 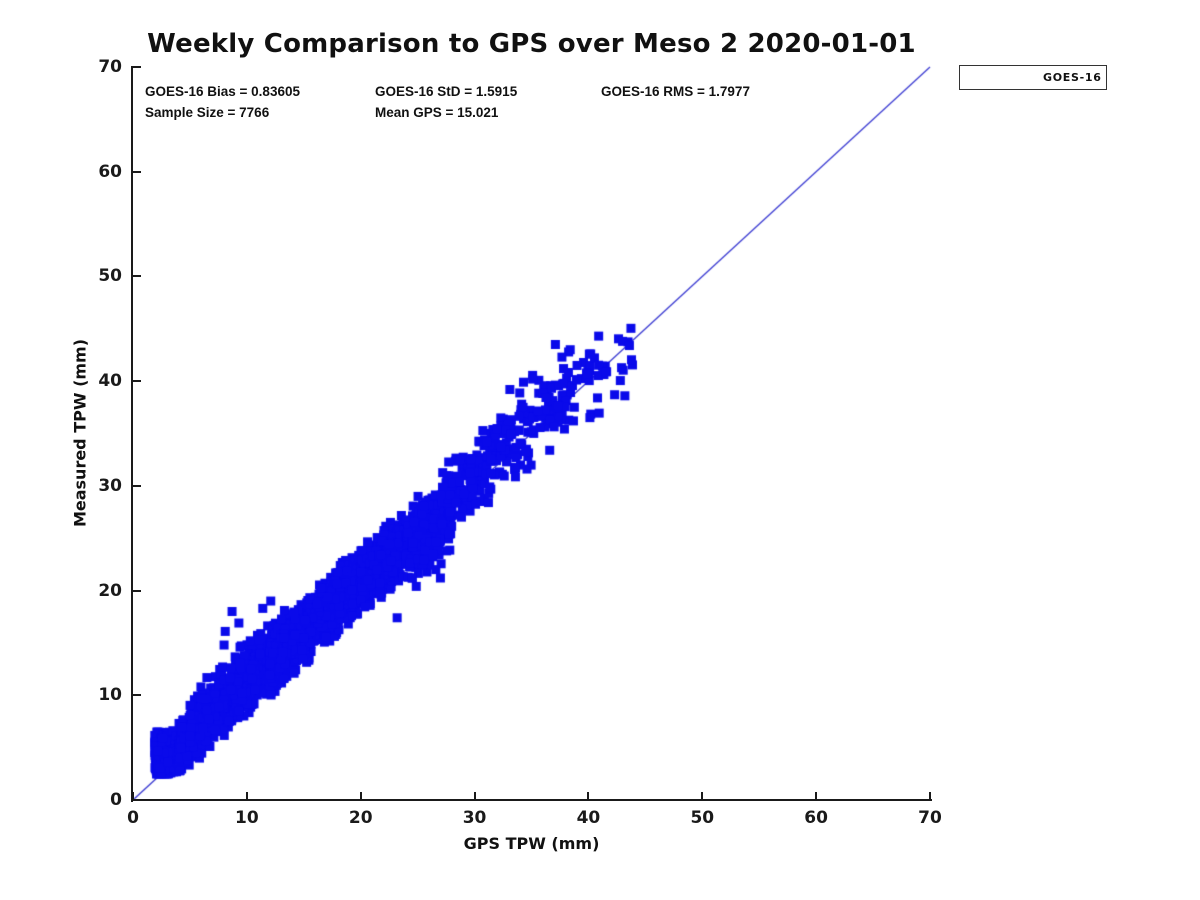 I want to click on stat-rms: GOES-16 RMS = 1.7977, so click(x=675, y=91).